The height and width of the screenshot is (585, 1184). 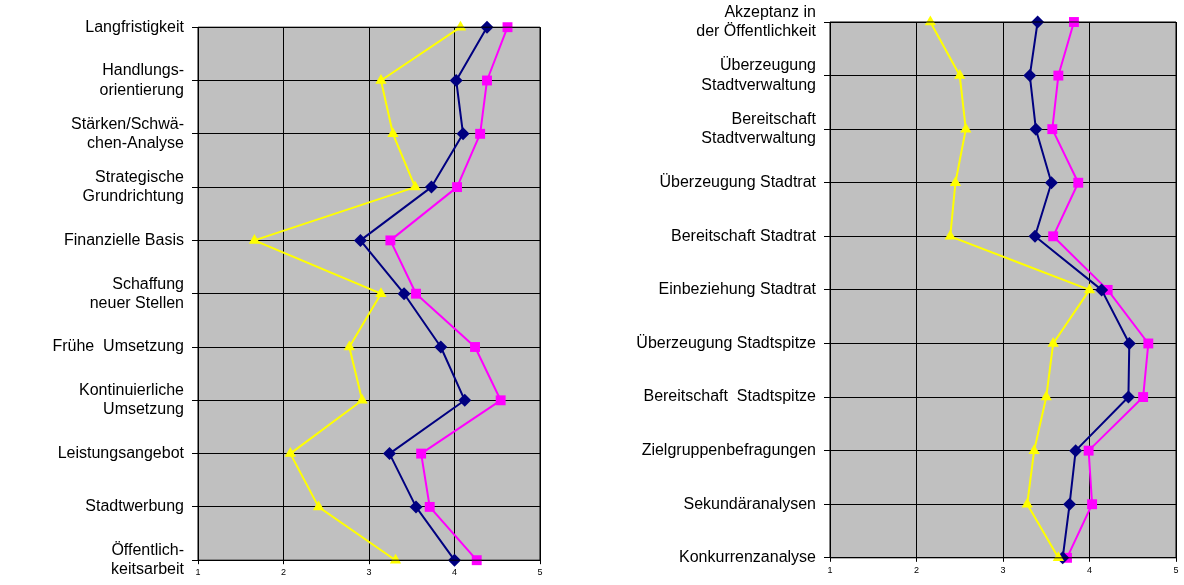 What do you see at coordinates (136, 292) in the screenshot?
I see `y-tick-label: Schaffung neuer Stellen` at bounding box center [136, 292].